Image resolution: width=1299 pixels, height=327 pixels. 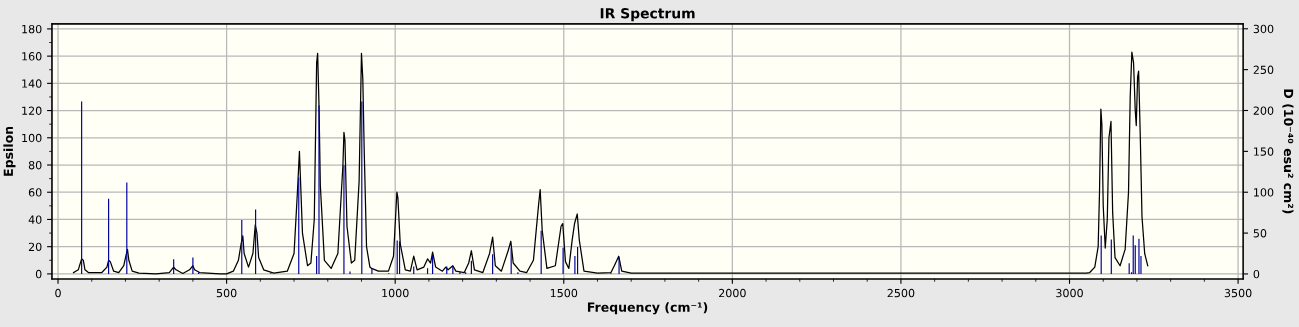 I want to click on y-axis-title: Epsilon, so click(x=9, y=151).